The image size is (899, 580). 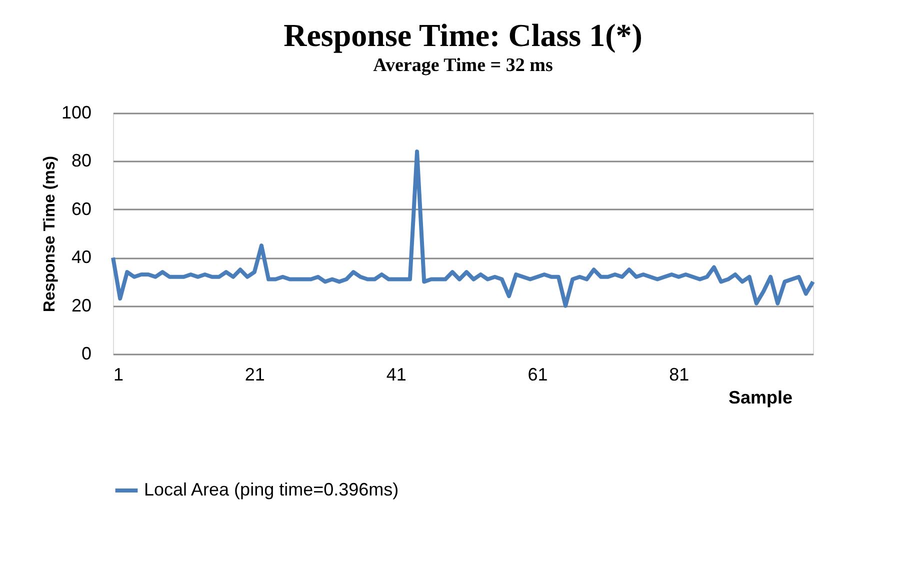 I want to click on x-tick-label: 1, so click(x=119, y=374).